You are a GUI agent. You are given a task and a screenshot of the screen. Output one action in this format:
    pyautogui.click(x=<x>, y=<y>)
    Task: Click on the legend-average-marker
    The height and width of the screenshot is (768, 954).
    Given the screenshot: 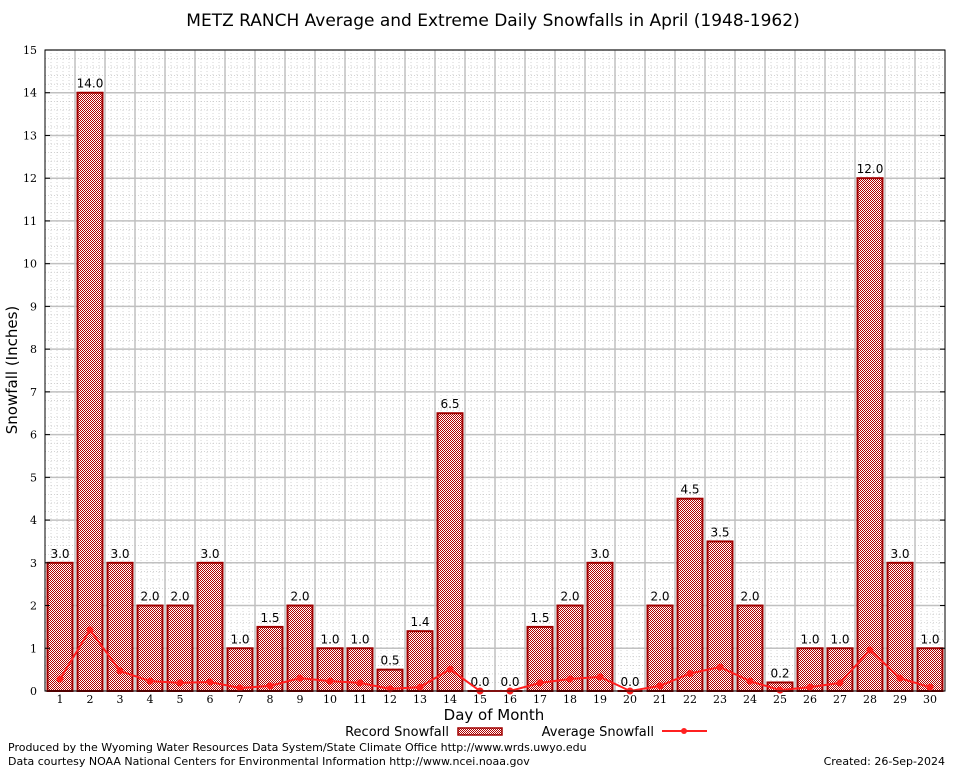 What is the action you would take?
    pyautogui.click(x=684, y=731)
    